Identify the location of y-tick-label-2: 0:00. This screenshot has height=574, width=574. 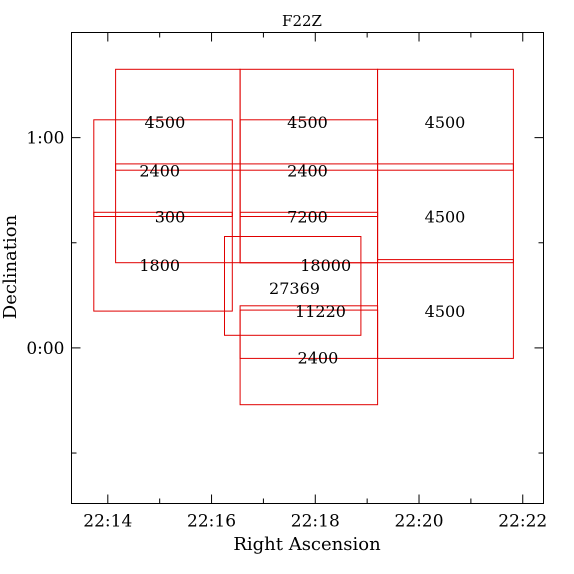
(45, 349).